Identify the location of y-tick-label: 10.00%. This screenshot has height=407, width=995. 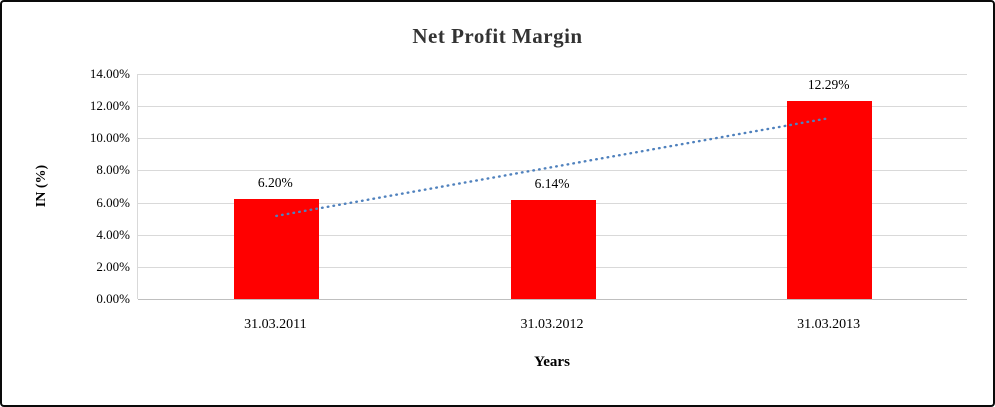
(109, 138).